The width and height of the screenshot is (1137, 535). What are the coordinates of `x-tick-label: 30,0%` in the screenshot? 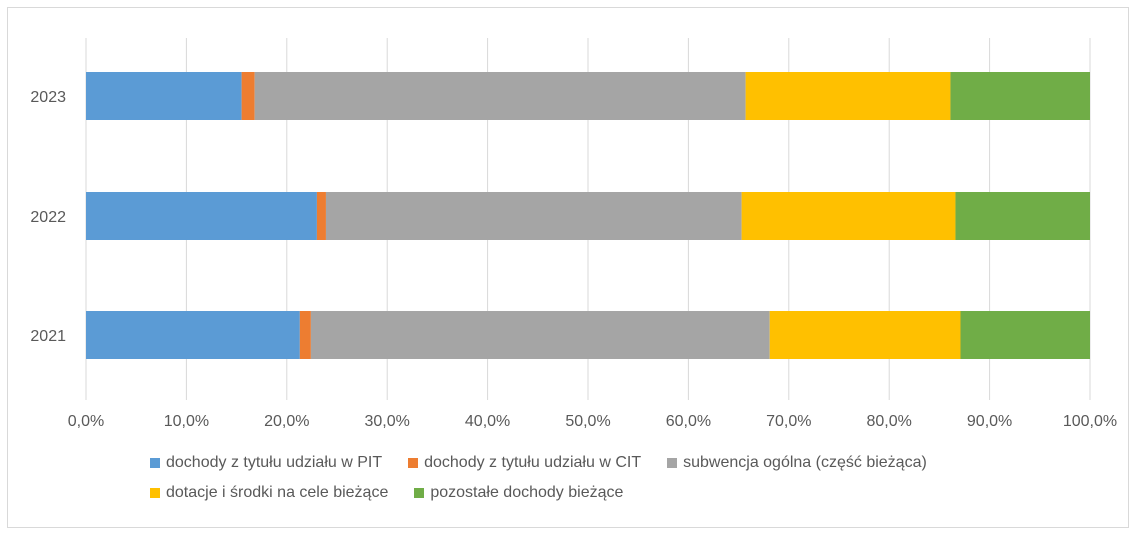 It's located at (387, 421).